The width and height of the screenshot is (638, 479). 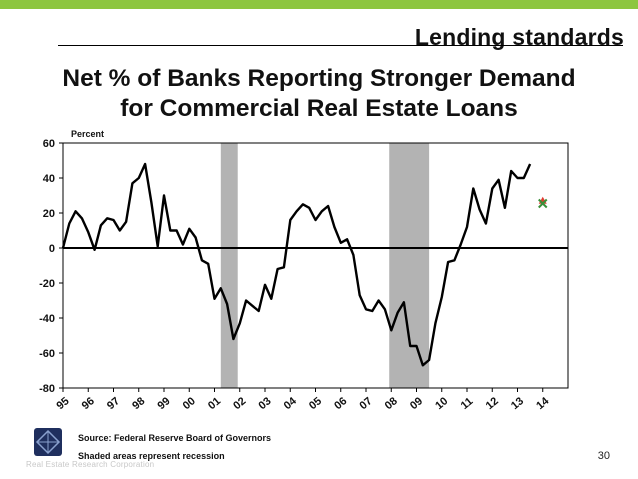 What do you see at coordinates (517, 403) in the screenshot?
I see `x-tick-label: 13` at bounding box center [517, 403].